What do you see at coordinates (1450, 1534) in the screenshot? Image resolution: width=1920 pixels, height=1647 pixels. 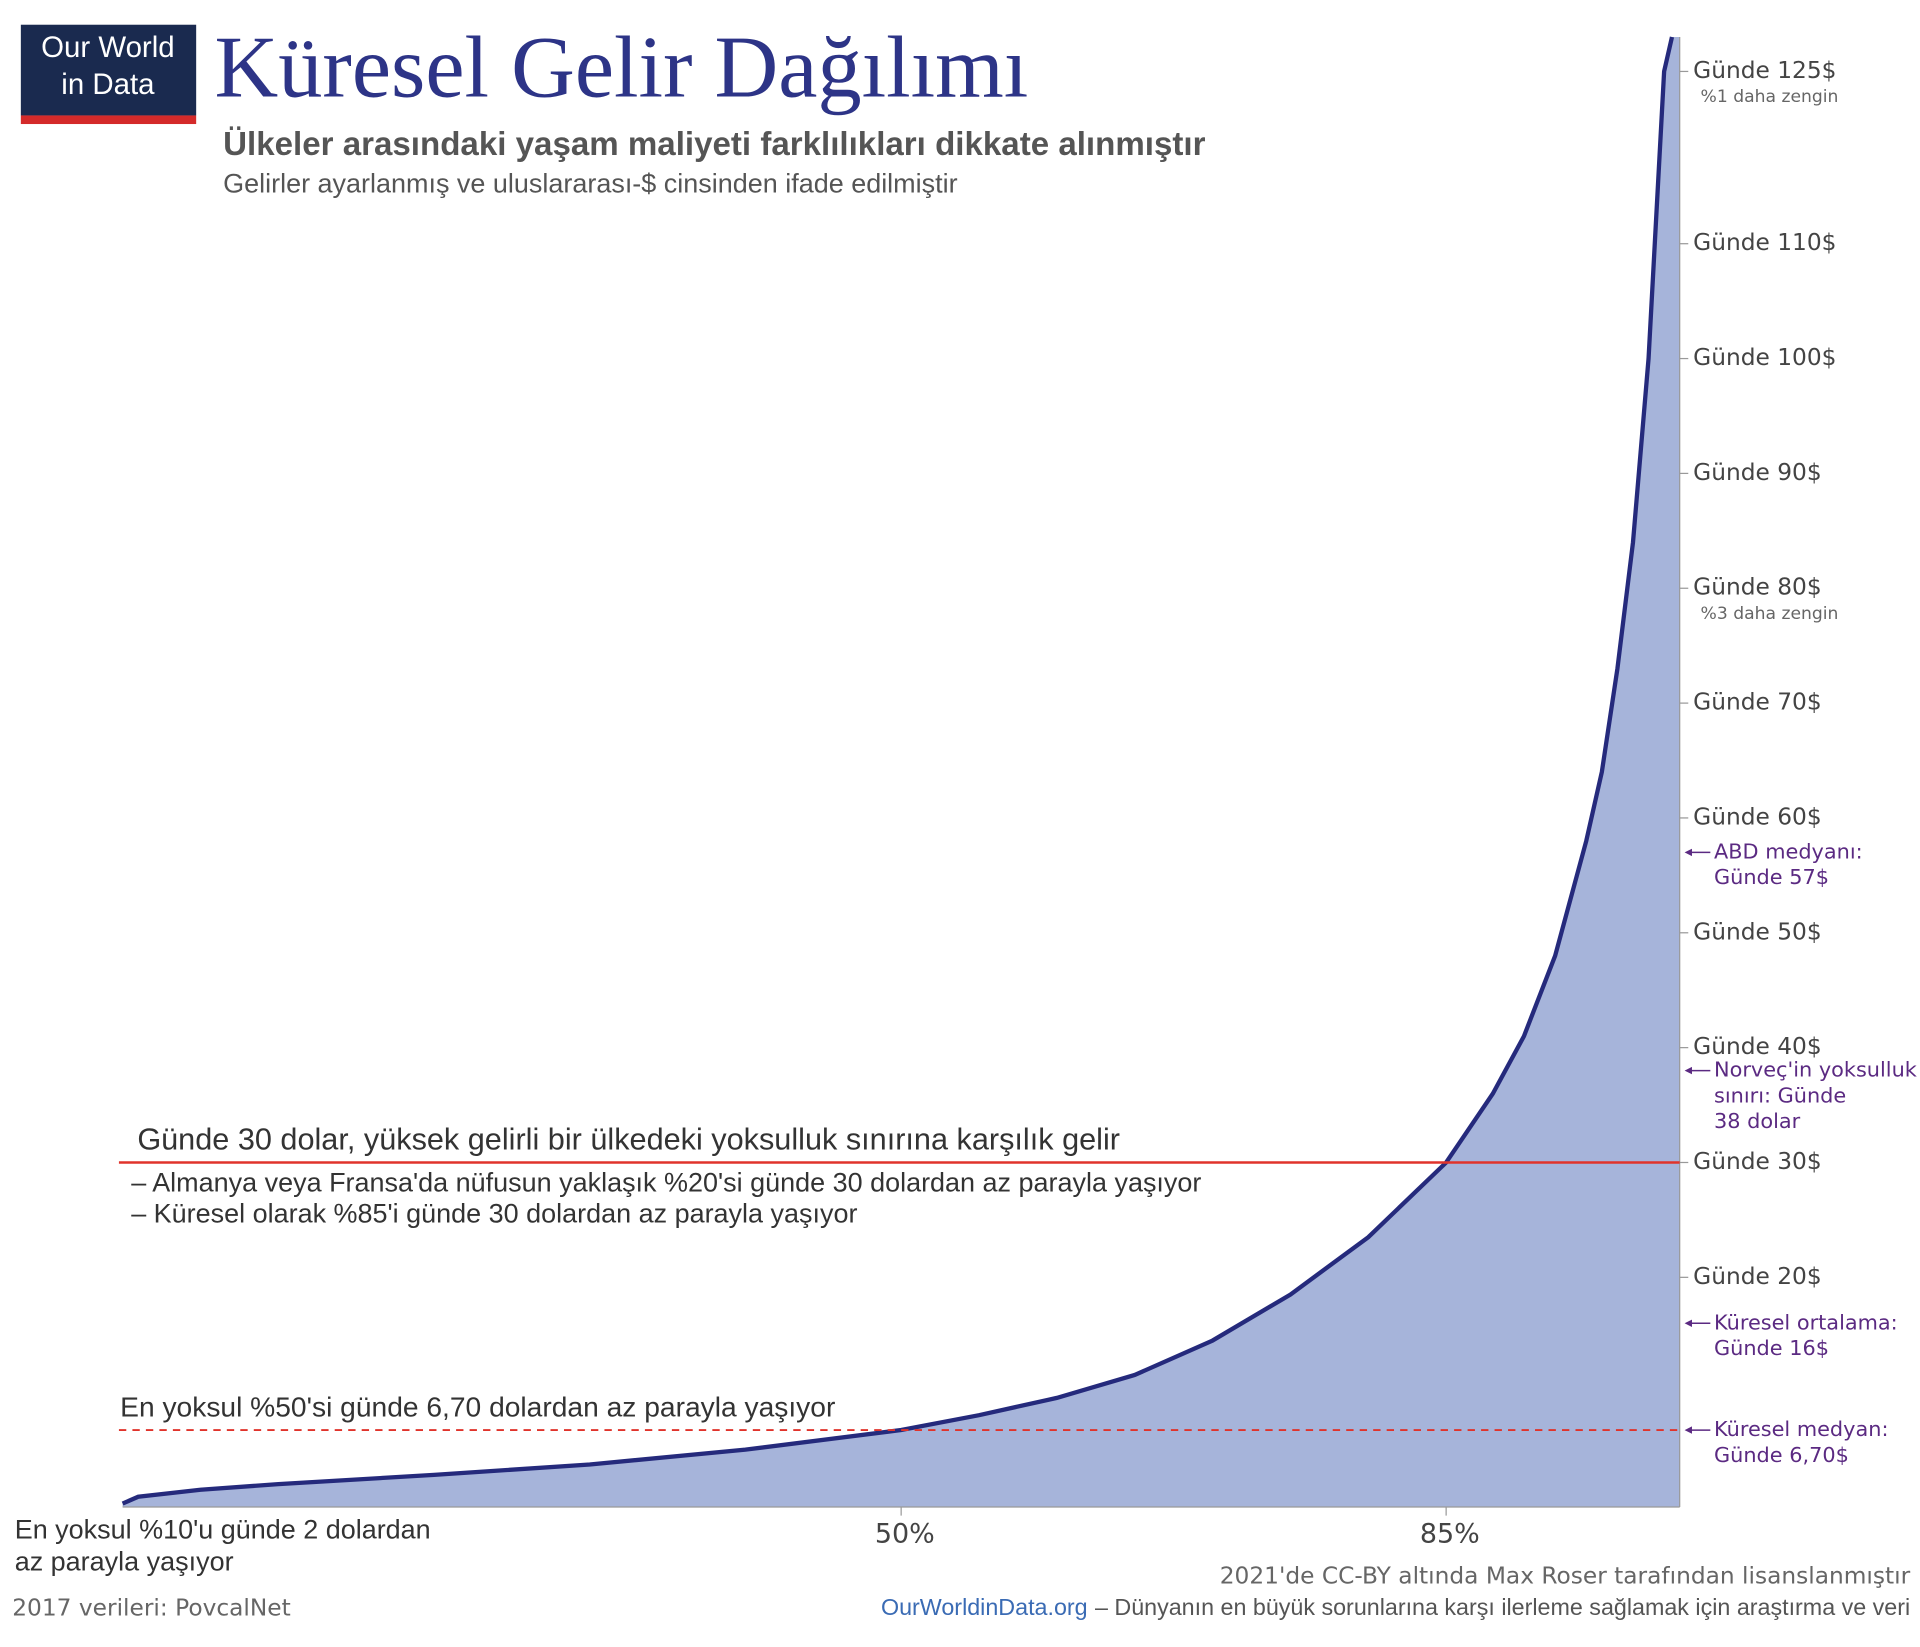 I see `x-tick-label: 85%` at bounding box center [1450, 1534].